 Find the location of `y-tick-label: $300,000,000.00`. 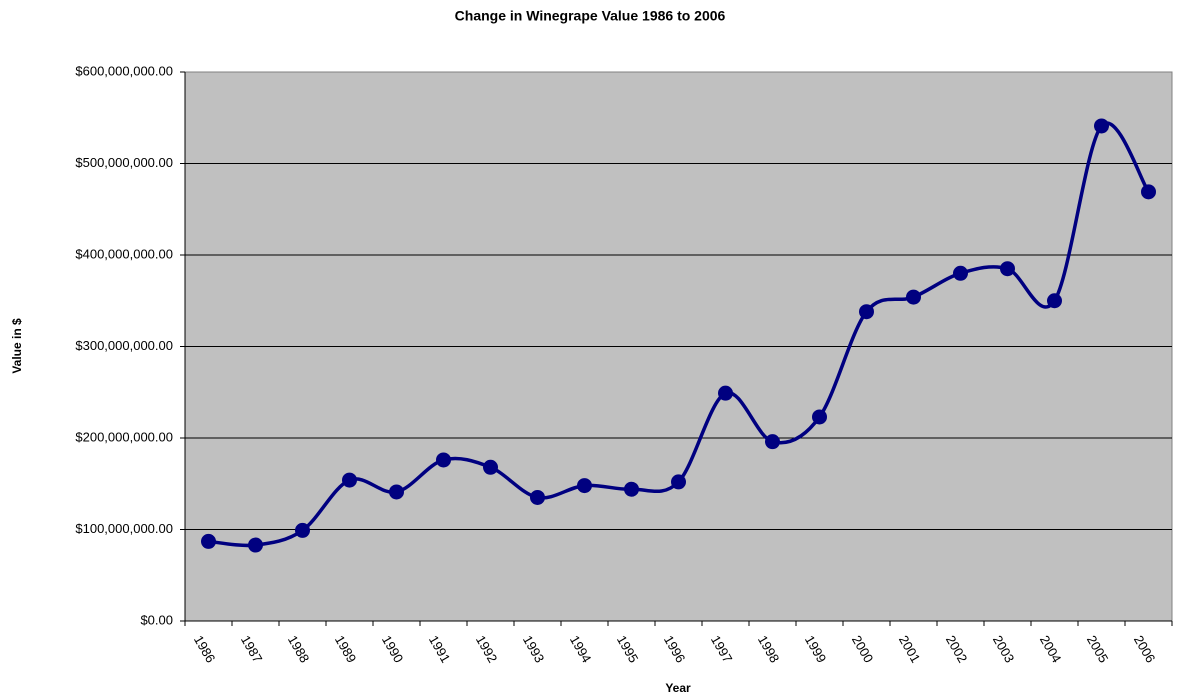

y-tick-label: $300,000,000.00 is located at coordinates (124, 345).